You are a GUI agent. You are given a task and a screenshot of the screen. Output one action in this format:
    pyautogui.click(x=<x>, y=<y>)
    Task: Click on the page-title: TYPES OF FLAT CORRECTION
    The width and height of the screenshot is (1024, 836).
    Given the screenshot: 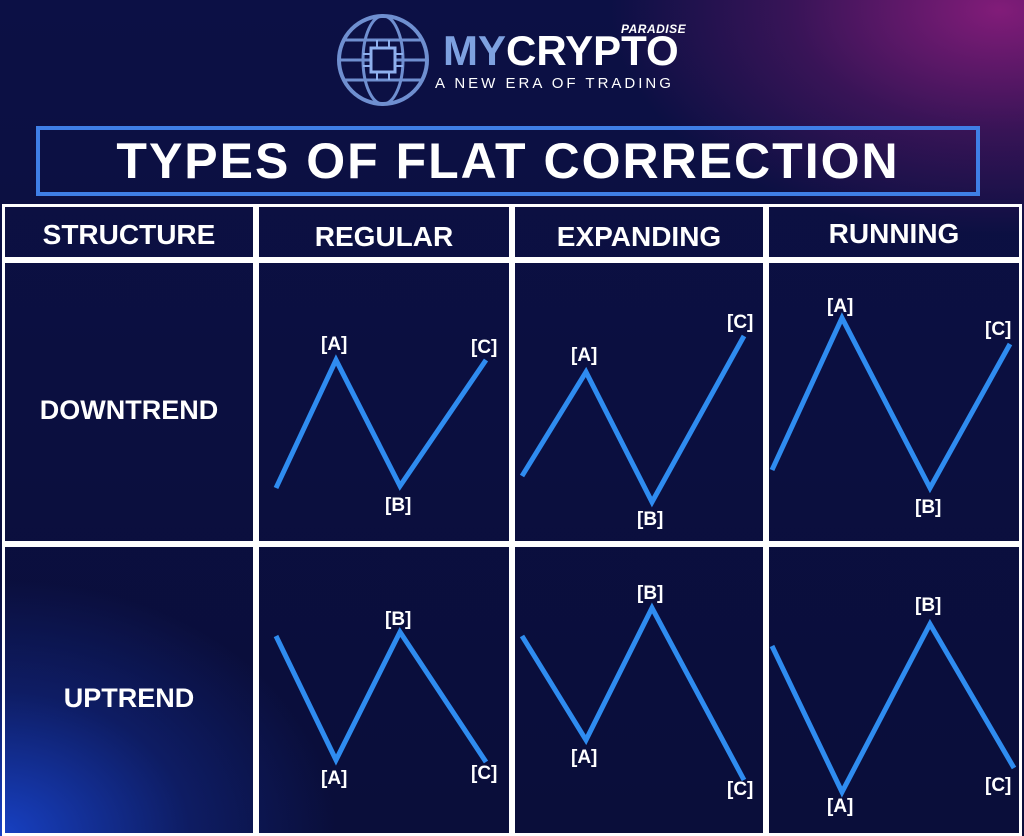 What is the action you would take?
    pyautogui.click(x=508, y=161)
    